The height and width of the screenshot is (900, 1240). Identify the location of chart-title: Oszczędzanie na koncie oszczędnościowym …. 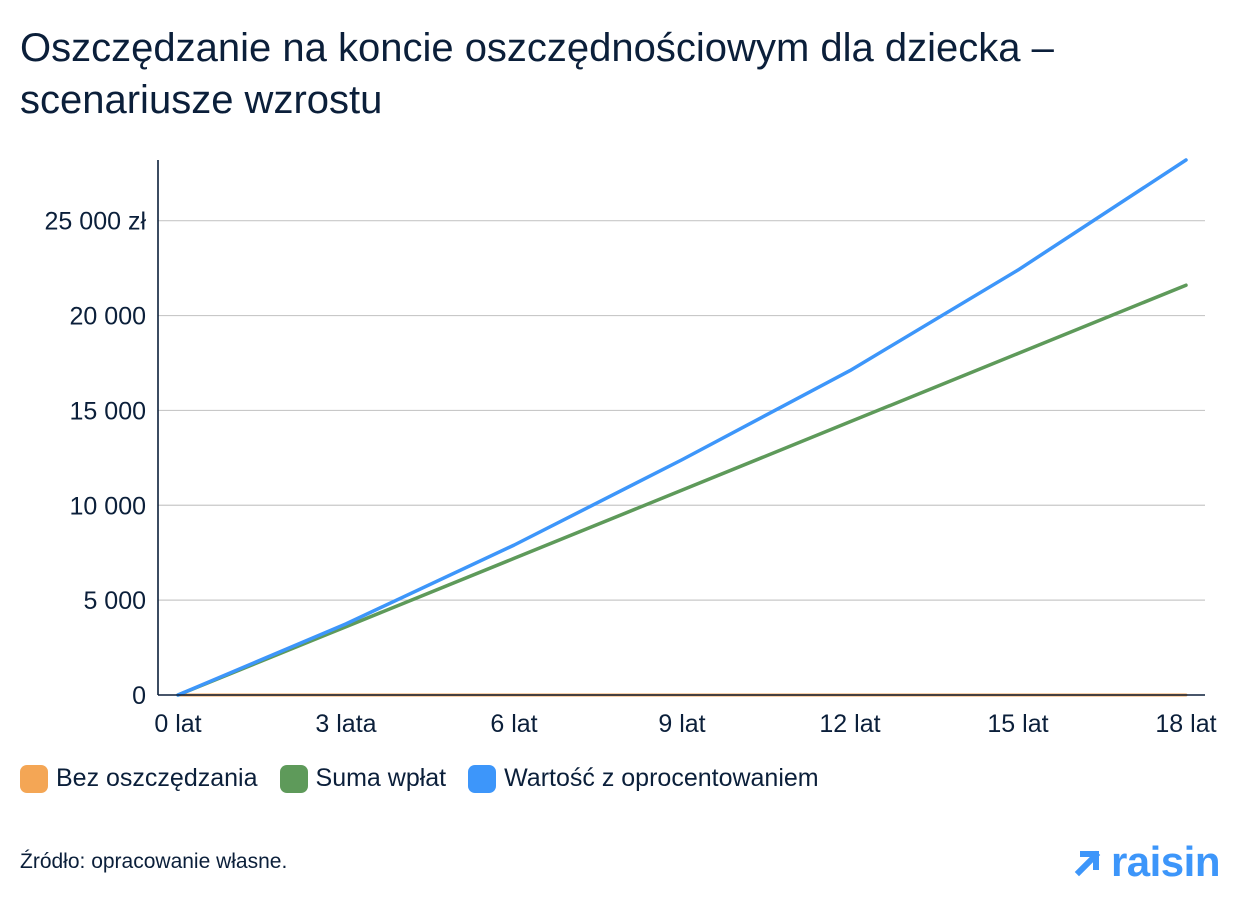
(537, 74).